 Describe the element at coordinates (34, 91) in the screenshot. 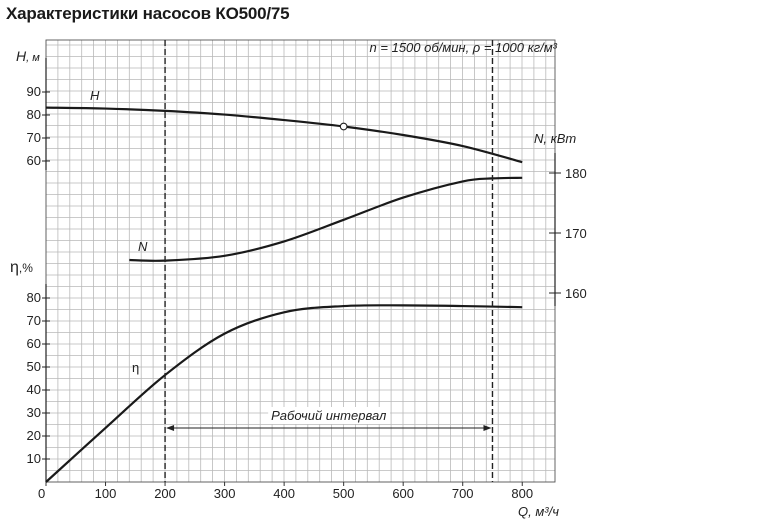

I see `h-tick-label: 90` at that location.